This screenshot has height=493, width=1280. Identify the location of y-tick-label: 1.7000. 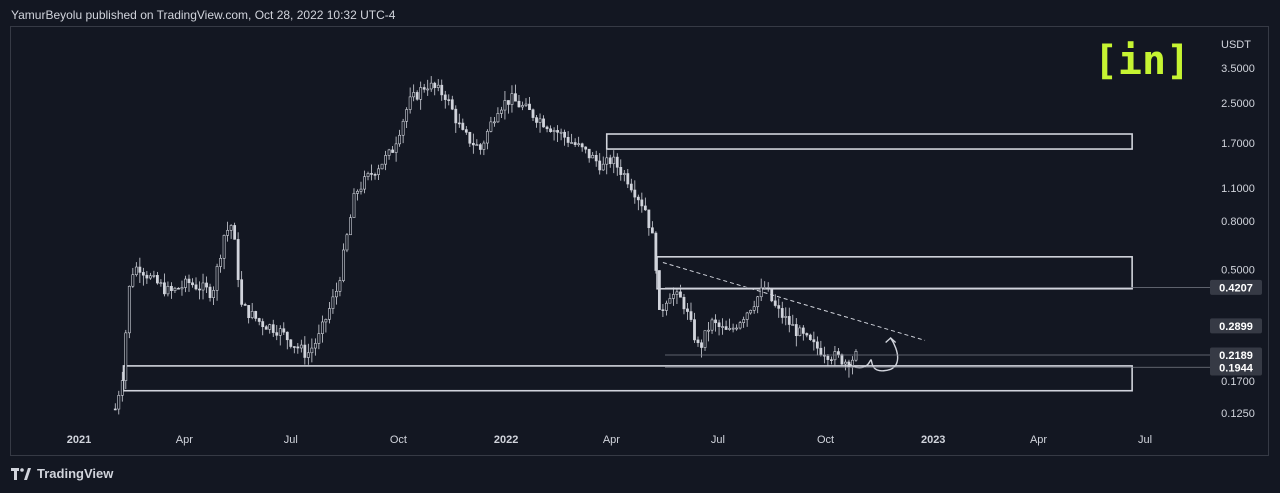
(1238, 144).